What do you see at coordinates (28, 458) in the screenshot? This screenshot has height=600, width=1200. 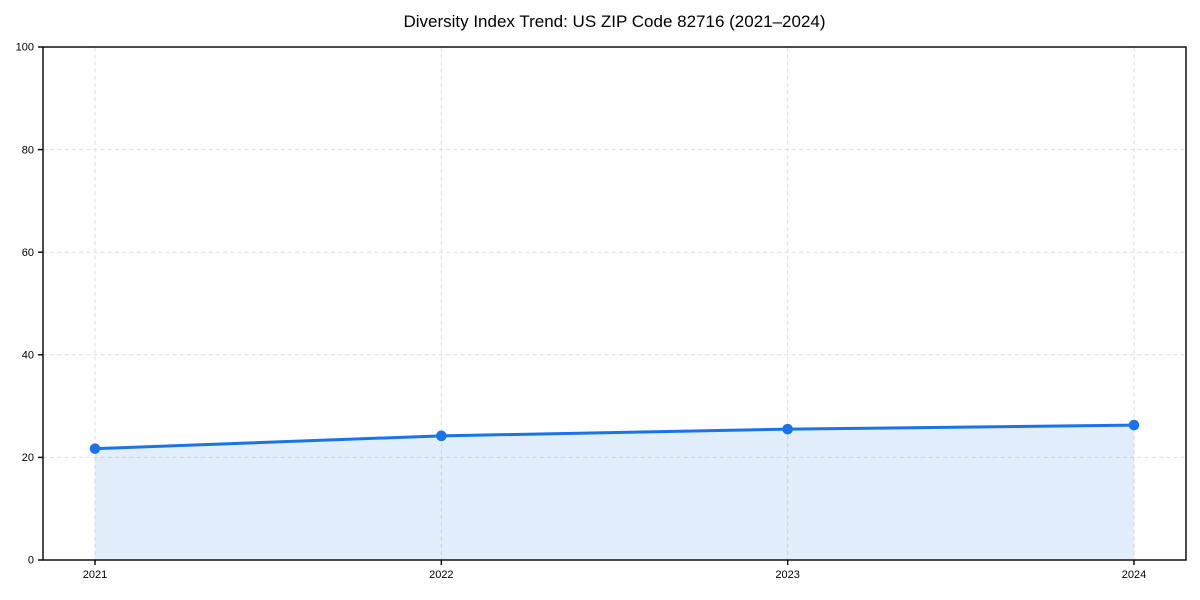 I see `y-tick-label: 20` at bounding box center [28, 458].